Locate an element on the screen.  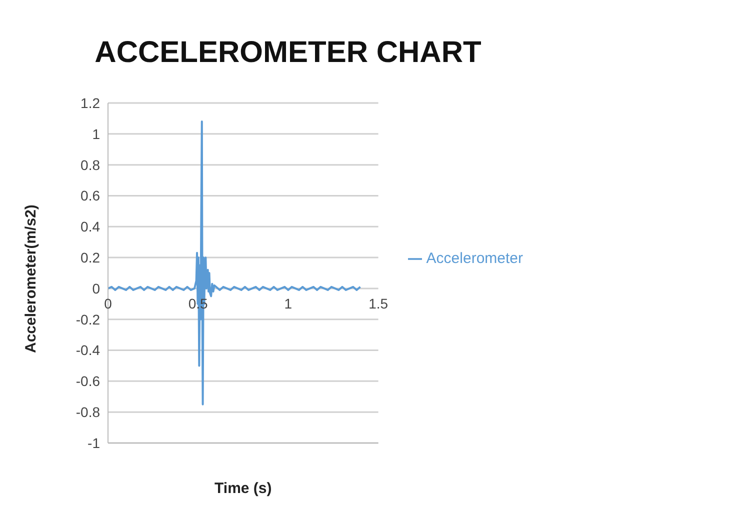
y-tick-label: 0.8 is located at coordinates (90, 164).